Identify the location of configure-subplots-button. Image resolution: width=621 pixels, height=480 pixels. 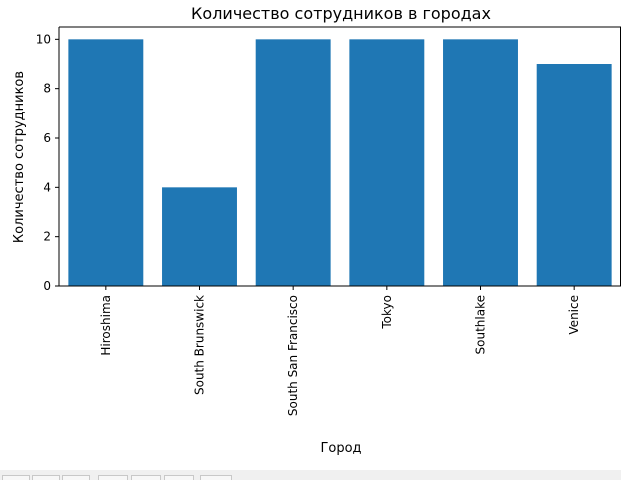
(179, 477).